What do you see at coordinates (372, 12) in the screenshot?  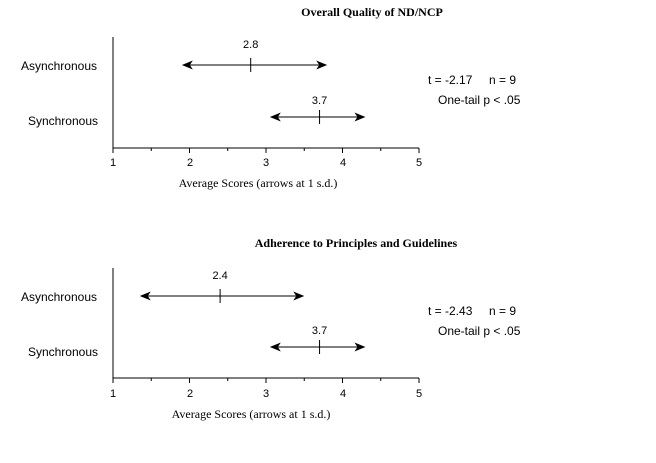 I see `chart-title: Overall Quality of ND/NCP` at bounding box center [372, 12].